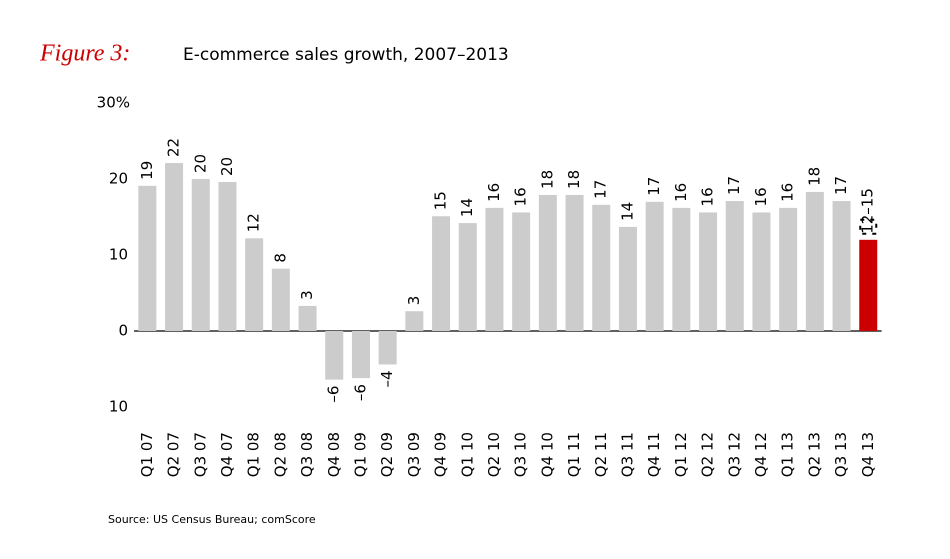 The height and width of the screenshot is (559, 950). Describe the element at coordinates (788, 454) in the screenshot. I see `x-tick-label: Q1 13` at that location.